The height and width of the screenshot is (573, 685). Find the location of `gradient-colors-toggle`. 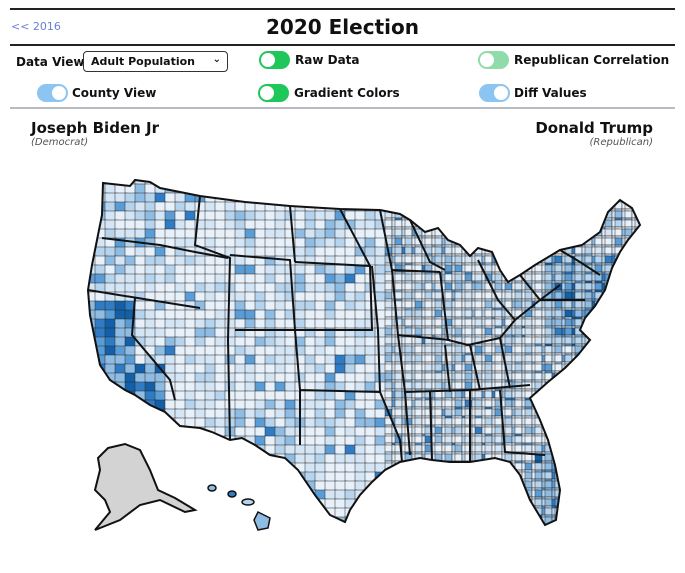

gradient-colors-toggle is located at coordinates (273, 93).